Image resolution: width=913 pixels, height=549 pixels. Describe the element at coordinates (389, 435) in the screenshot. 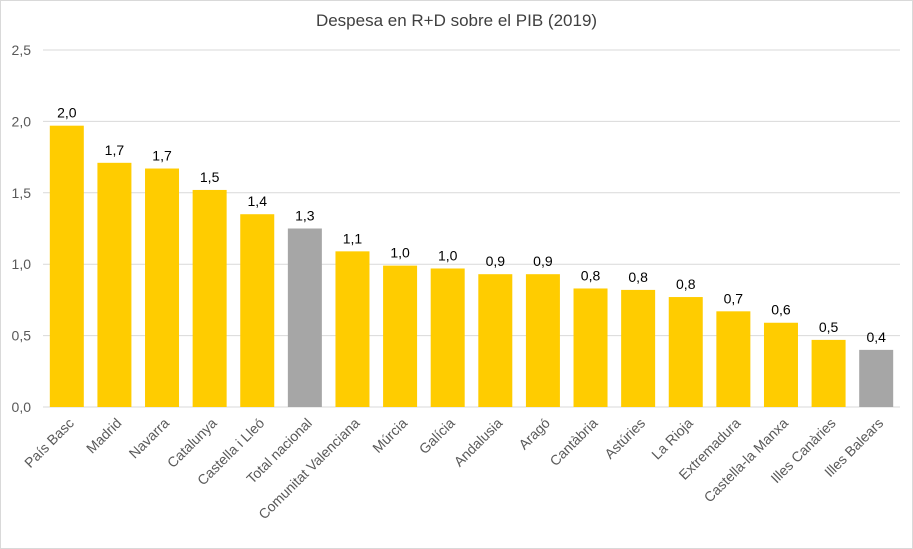

I see `category-label: Múrcia` at that location.